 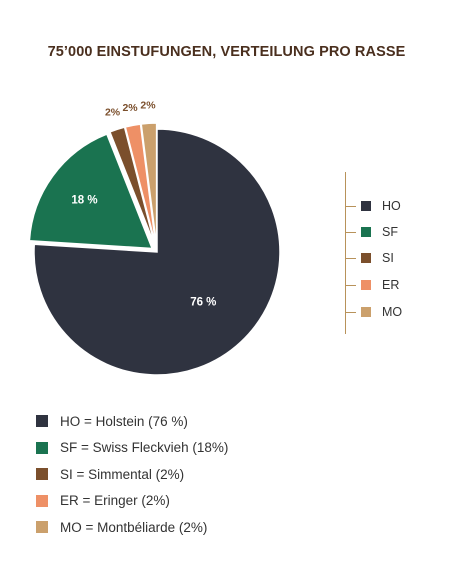 I want to click on bottom-legend-item-ho: HO = Holstein (76 %), so click(x=132, y=421).